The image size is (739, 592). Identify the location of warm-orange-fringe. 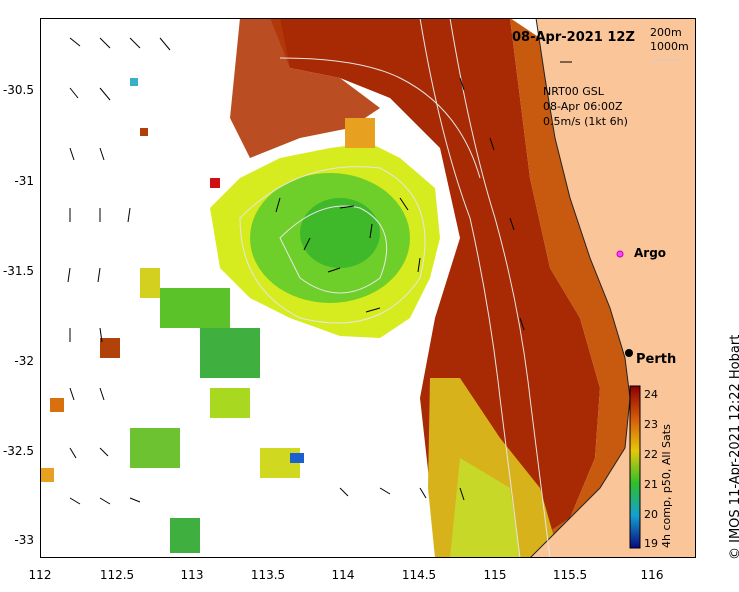
(305, 88).